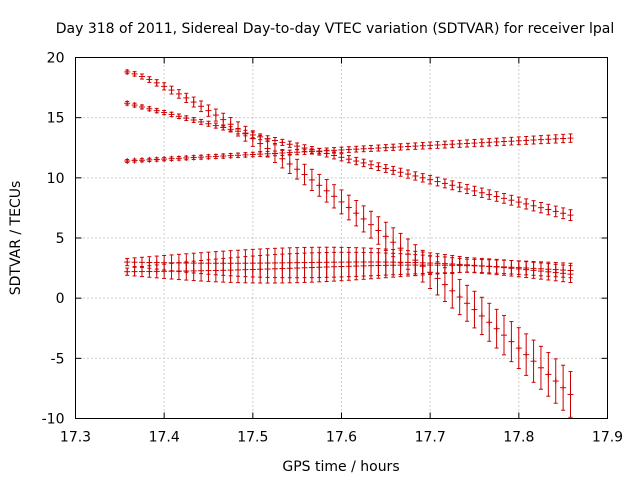 This screenshot has width=640, height=480. Describe the element at coordinates (53, 420) in the screenshot. I see `y-tick-label: -10` at that location.